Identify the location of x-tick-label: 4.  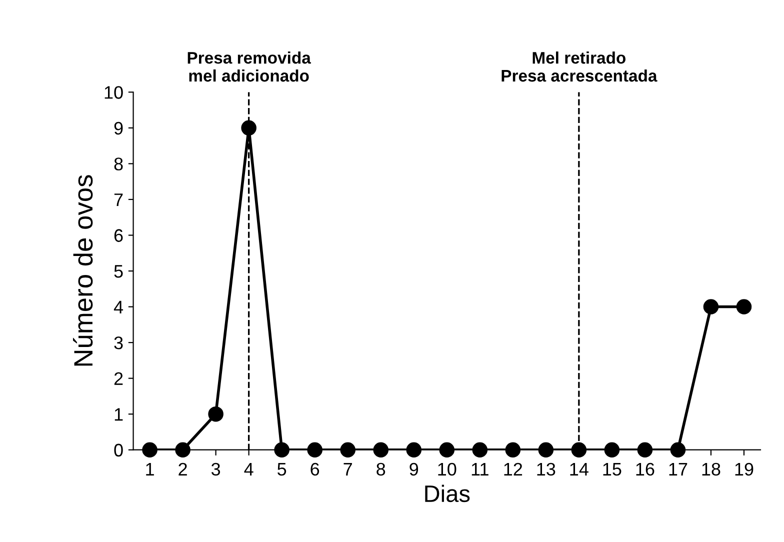
(249, 469).